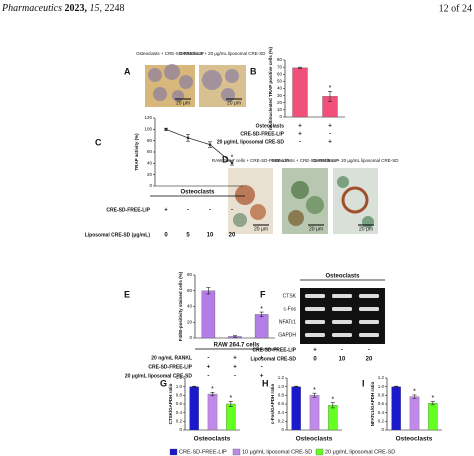 The height and width of the screenshot is (456, 474). I want to click on band-label: NFATc1, so click(287, 322).